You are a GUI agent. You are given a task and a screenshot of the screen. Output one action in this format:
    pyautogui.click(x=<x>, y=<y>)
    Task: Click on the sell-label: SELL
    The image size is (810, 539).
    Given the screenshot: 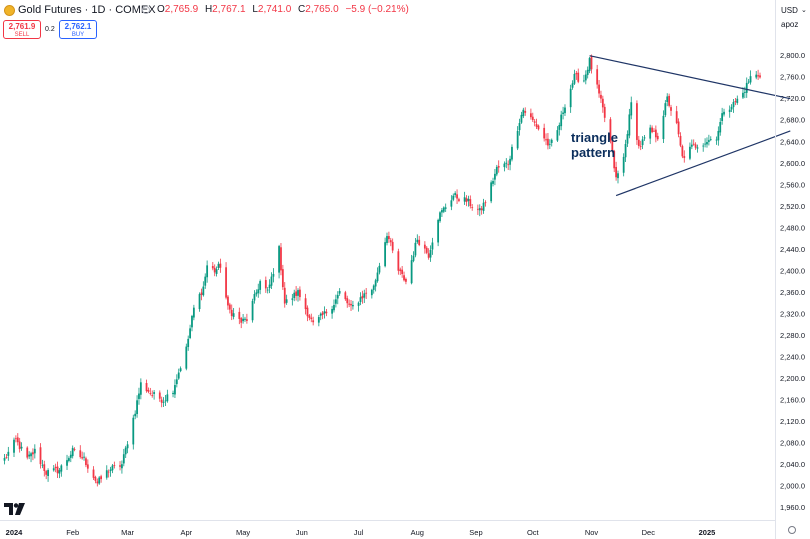 What is the action you would take?
    pyautogui.click(x=22, y=35)
    